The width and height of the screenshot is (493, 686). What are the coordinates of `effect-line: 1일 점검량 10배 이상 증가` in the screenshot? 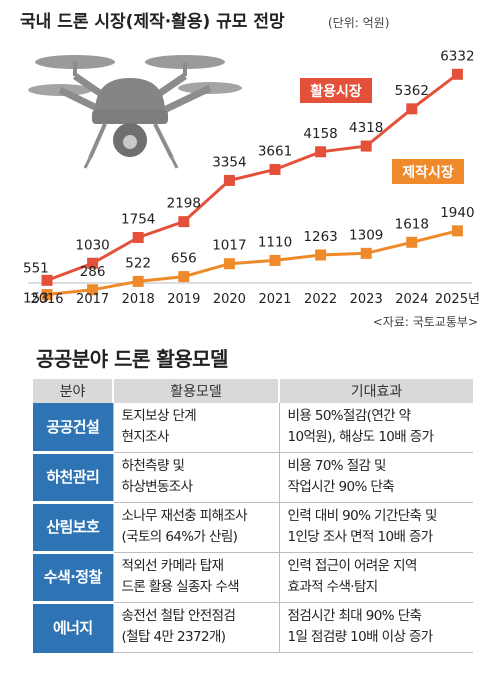 It's located at (360, 637).